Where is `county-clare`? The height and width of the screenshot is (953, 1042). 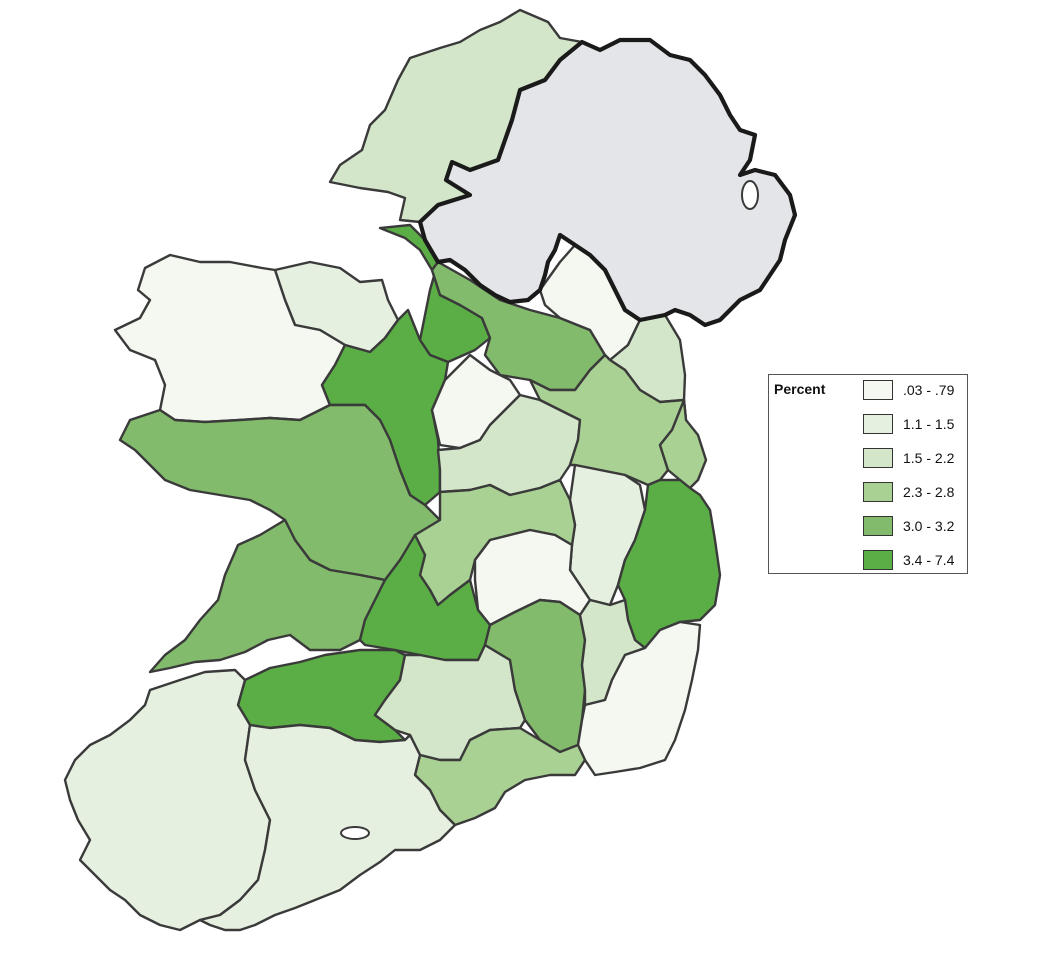 county-clare is located at coordinates (267, 596).